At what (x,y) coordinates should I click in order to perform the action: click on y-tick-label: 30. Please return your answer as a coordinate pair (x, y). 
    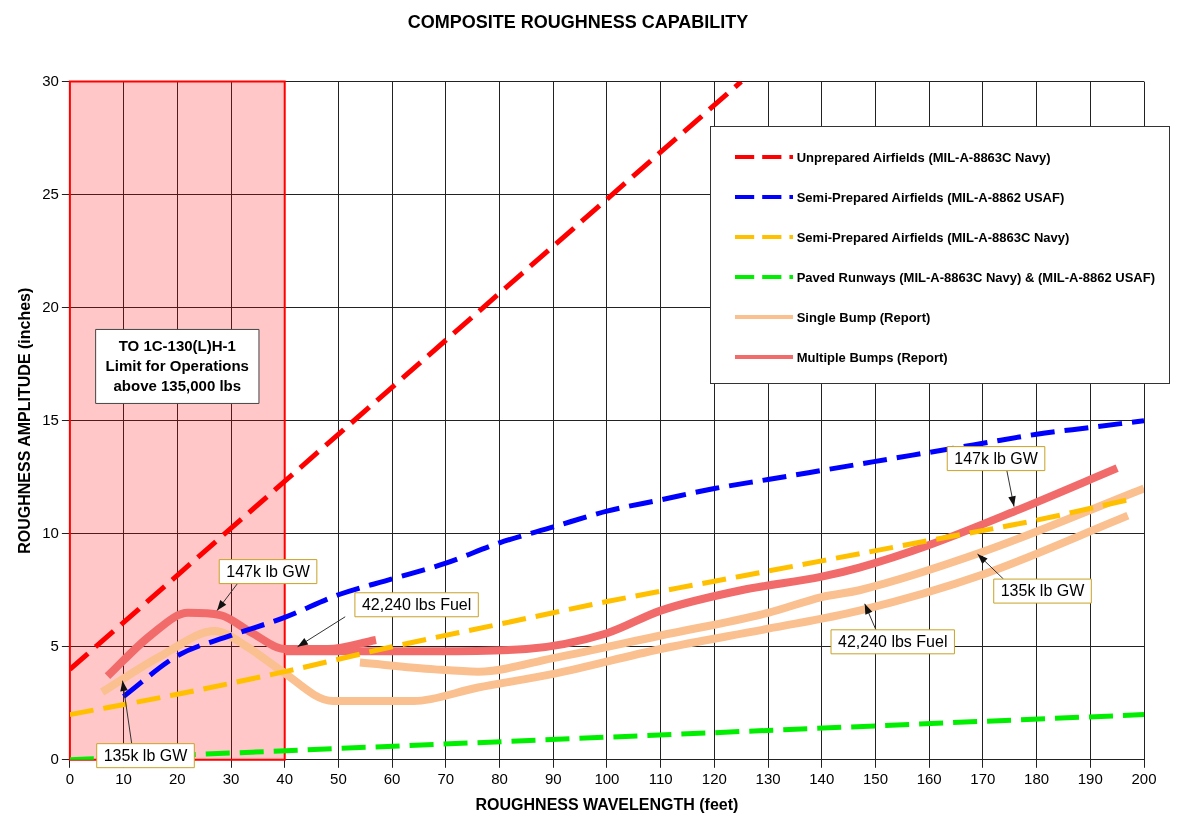
    Looking at the image, I should click on (50, 80).